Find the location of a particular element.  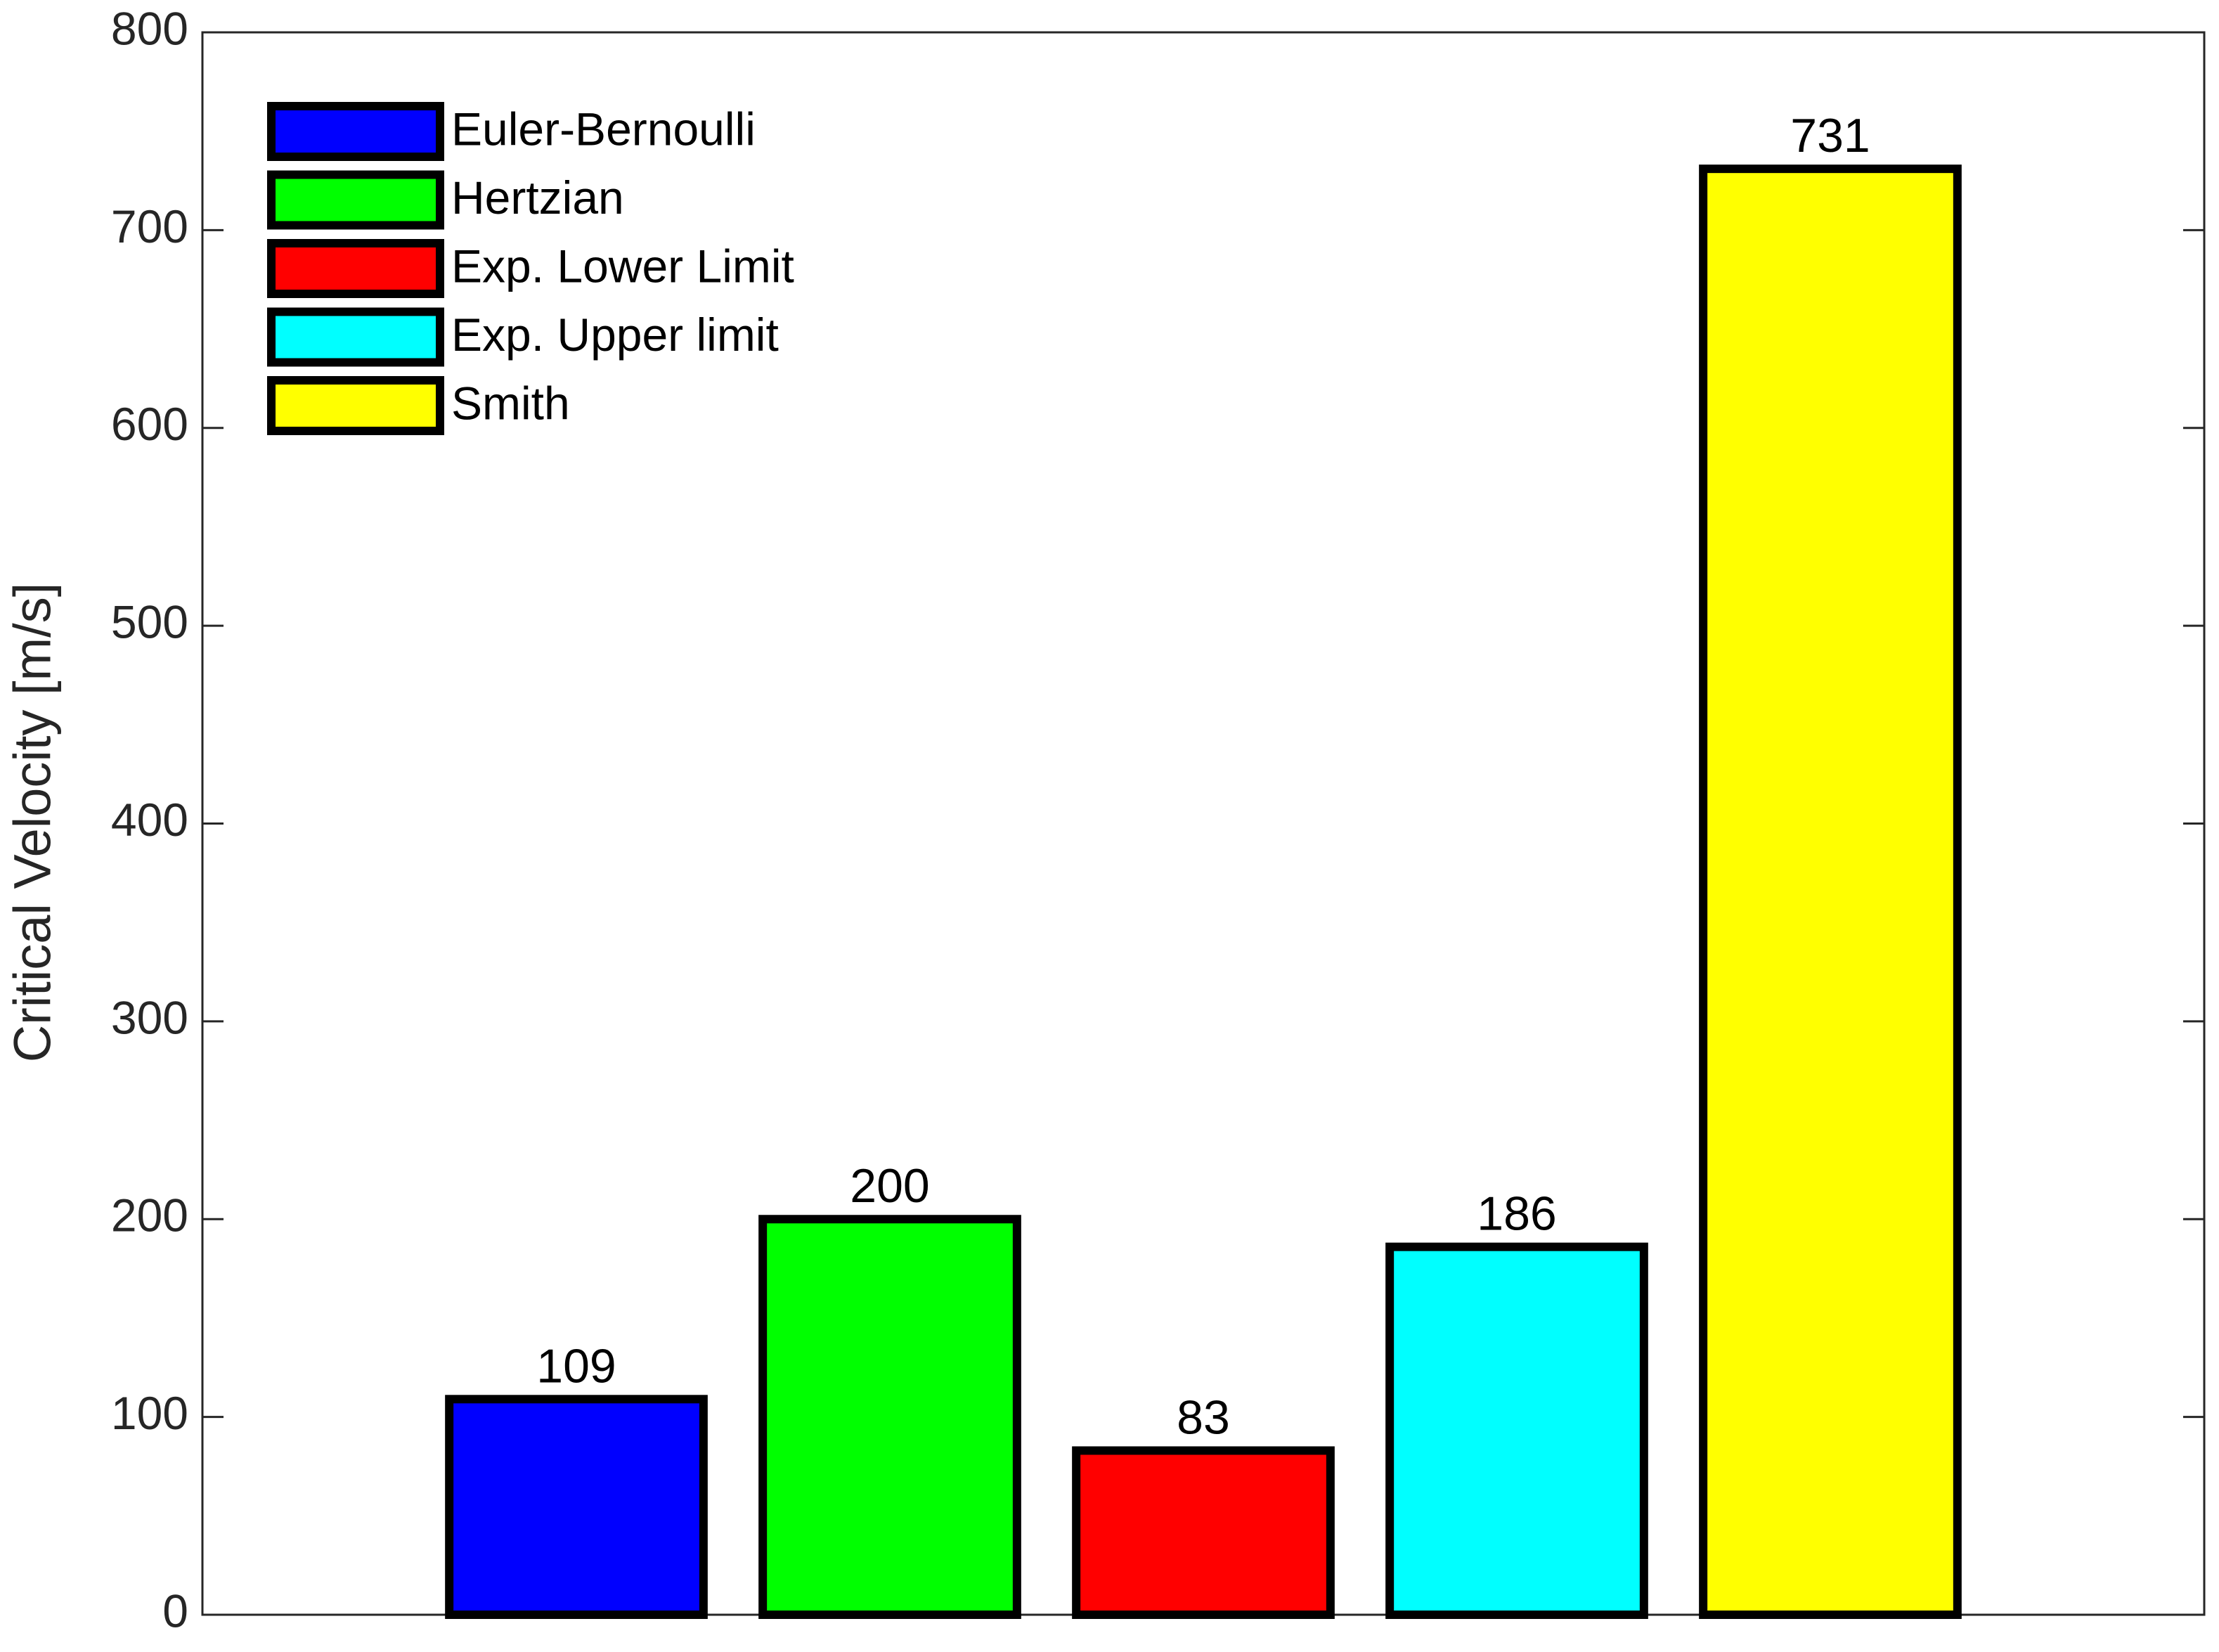

y-tick-label: 300 is located at coordinates (149, 1017).